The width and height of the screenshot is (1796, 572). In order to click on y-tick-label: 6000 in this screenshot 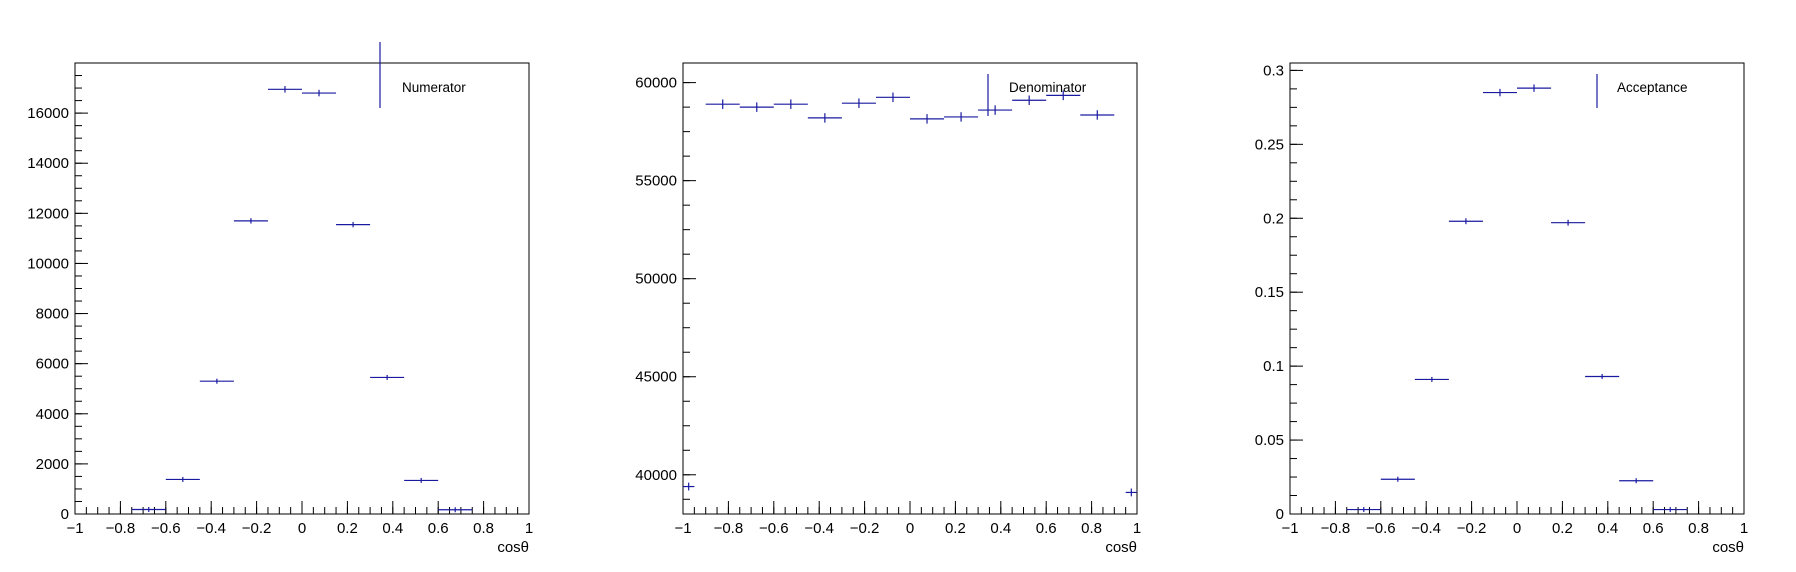, I will do `click(52, 364)`.